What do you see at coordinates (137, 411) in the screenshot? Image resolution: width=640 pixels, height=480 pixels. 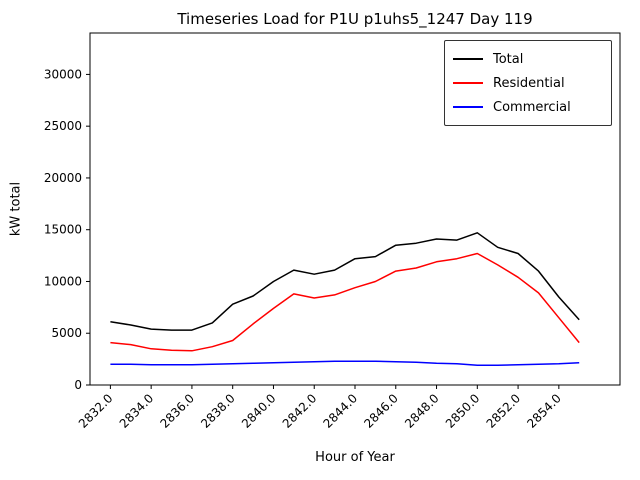 I see `x-tick-label: 2834.0` at bounding box center [137, 411].